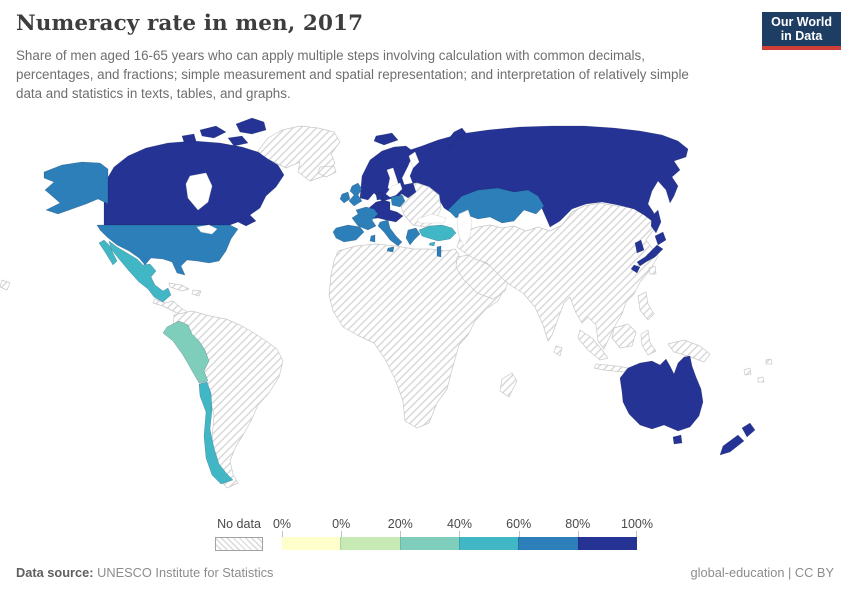  I want to click on country-united-states, so click(167, 250).